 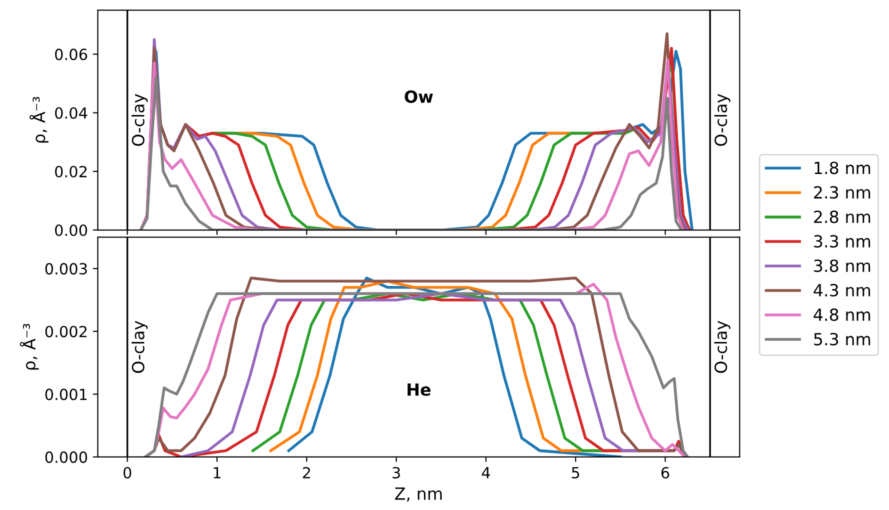 I want to click on legend-label: 4.8 nm, so click(x=842, y=314).